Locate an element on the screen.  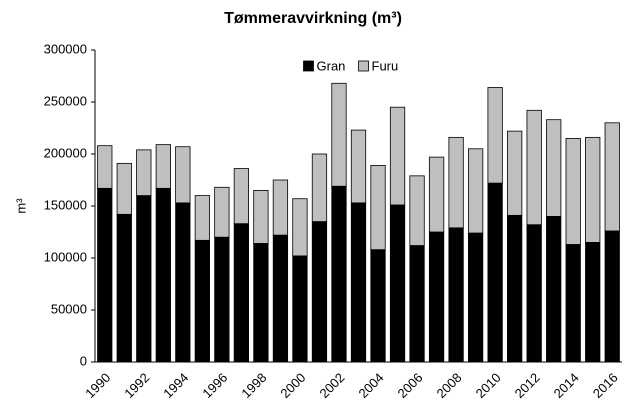
x-tick-label: 2016 is located at coordinates (605, 385).